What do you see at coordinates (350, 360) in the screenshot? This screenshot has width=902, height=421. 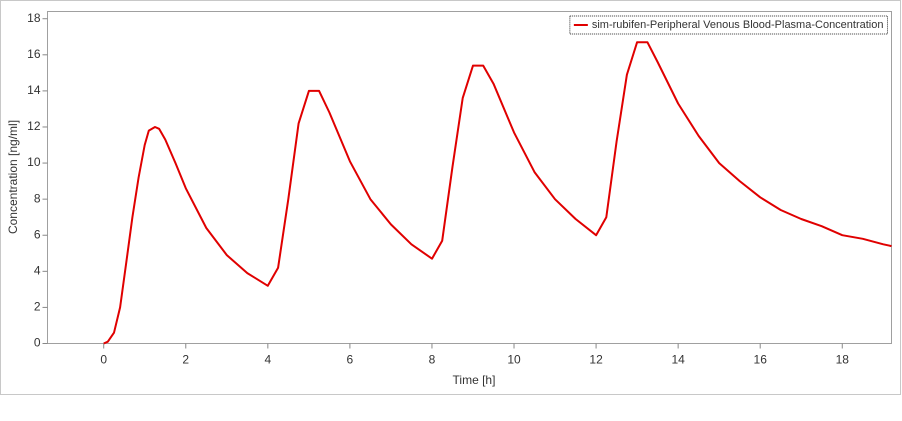 I see `x-tick-label: 6` at bounding box center [350, 360].